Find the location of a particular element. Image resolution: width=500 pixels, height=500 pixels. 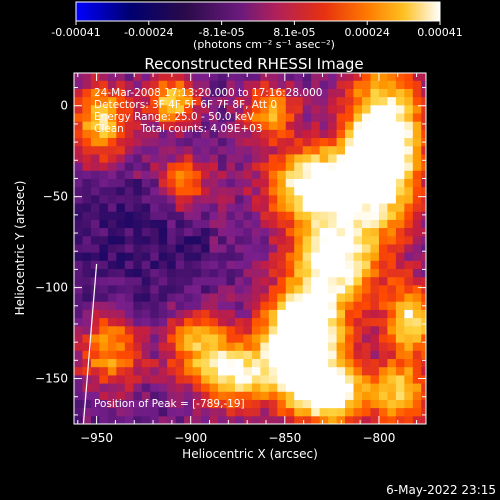

colorbar-tick-label: 8.1e-05 is located at coordinates (294, 32).